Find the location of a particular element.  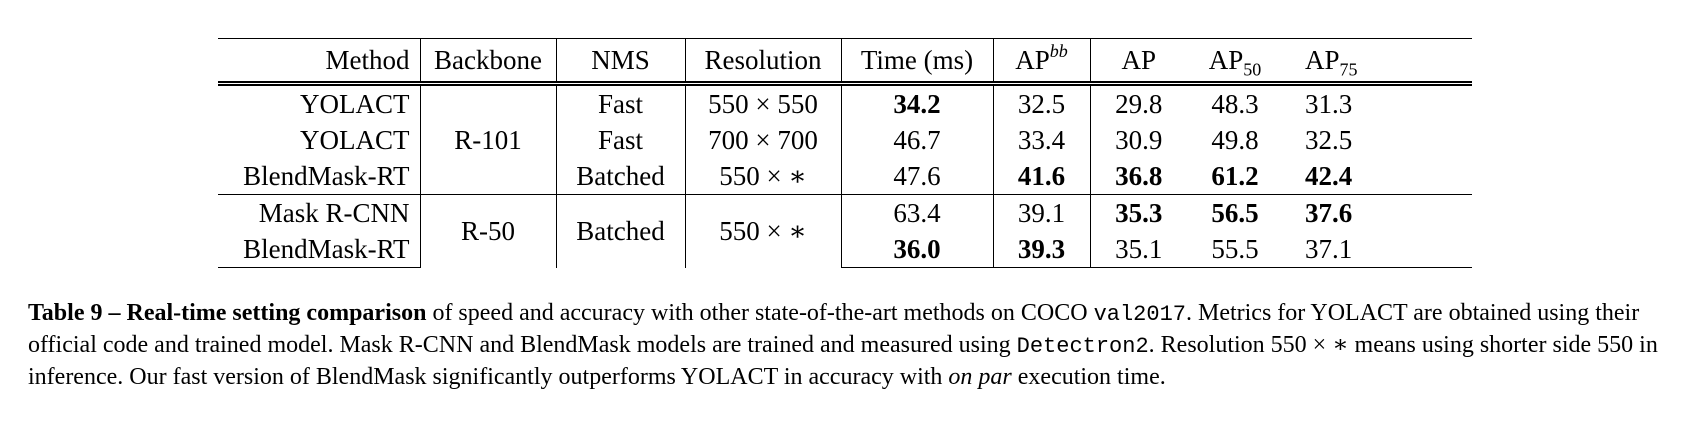

cell-ap: 36.8 is located at coordinates (1139, 176).